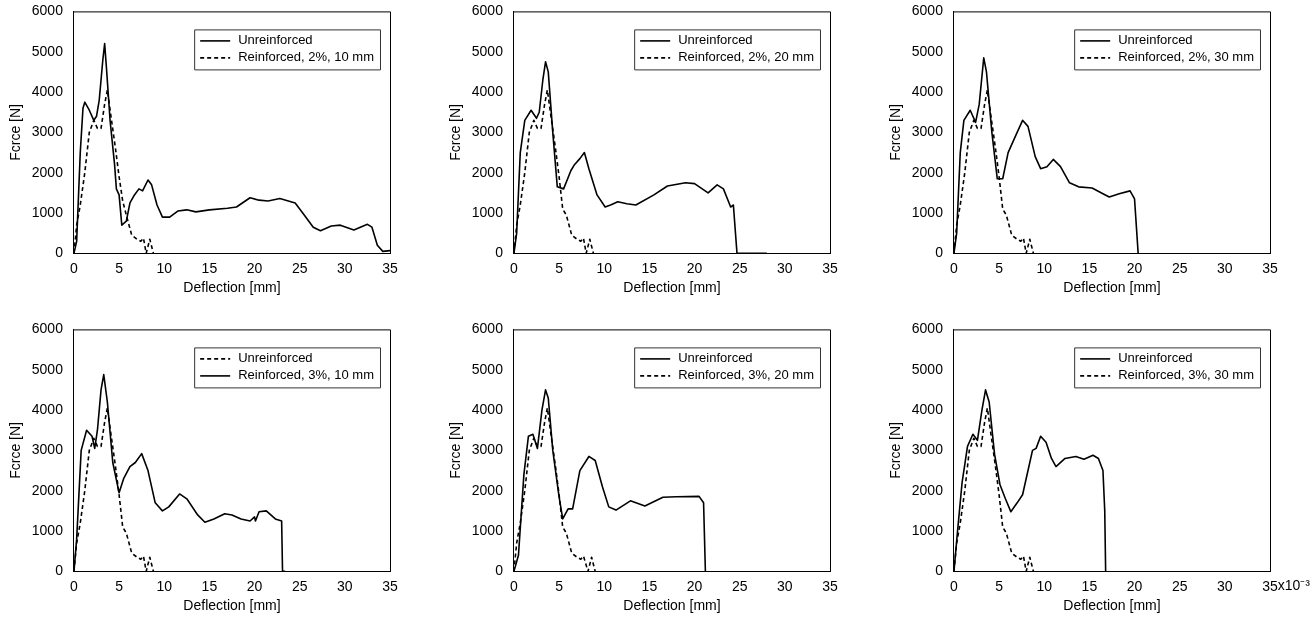 This screenshot has height=623, width=1314. Describe the element at coordinates (1186, 57) in the screenshot. I see `legend-label: Reinforced, 2%, 30 mm` at that location.